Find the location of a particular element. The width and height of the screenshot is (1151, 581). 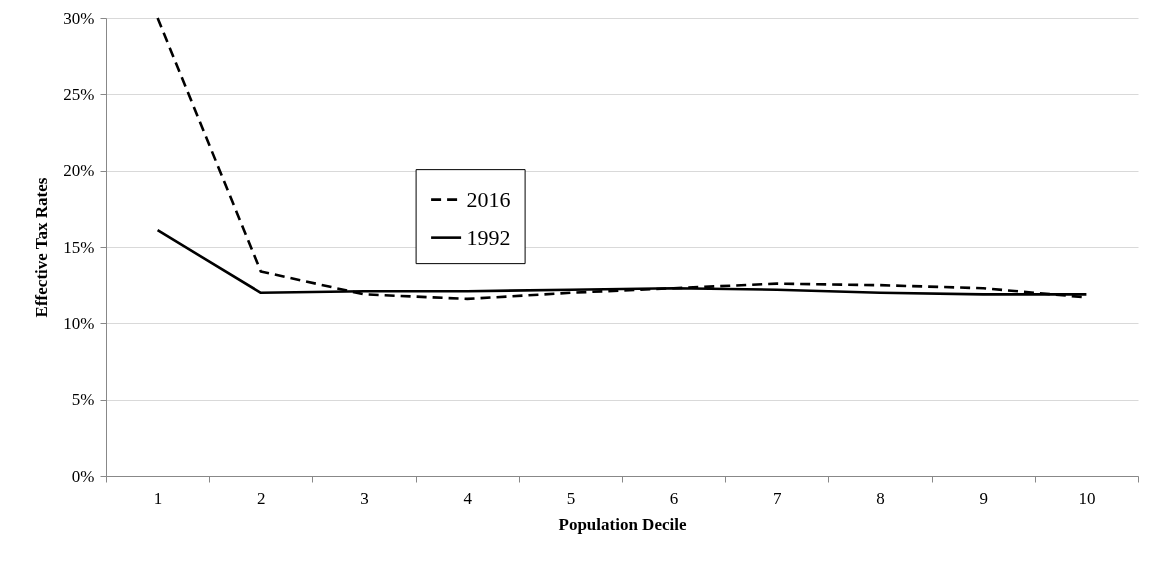

x-tick-label: 4 is located at coordinates (468, 498).